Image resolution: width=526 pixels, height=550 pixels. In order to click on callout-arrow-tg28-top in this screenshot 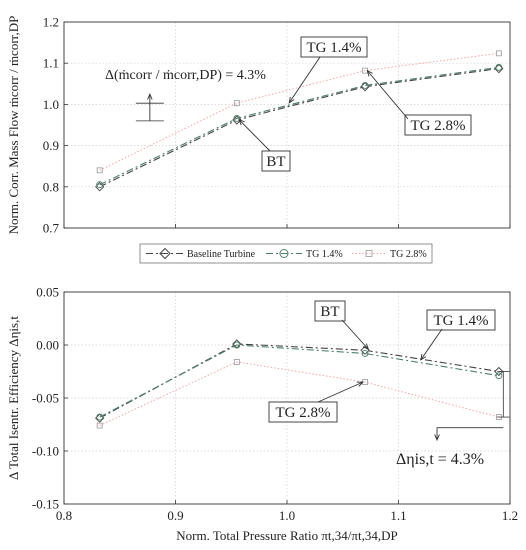, I will do `click(387, 95)`.